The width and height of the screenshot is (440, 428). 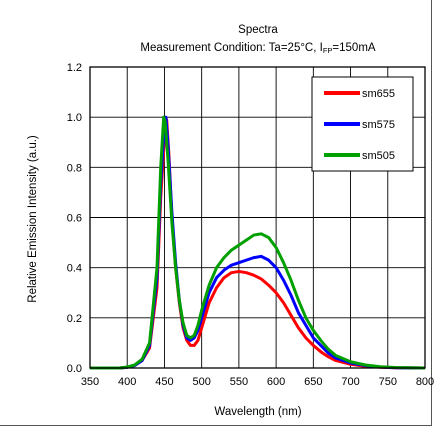 What do you see at coordinates (231, 48) in the screenshot?
I see `chart-subtitle-prefix: Measurement Condition: Ta=25°C, I` at bounding box center [231, 48].